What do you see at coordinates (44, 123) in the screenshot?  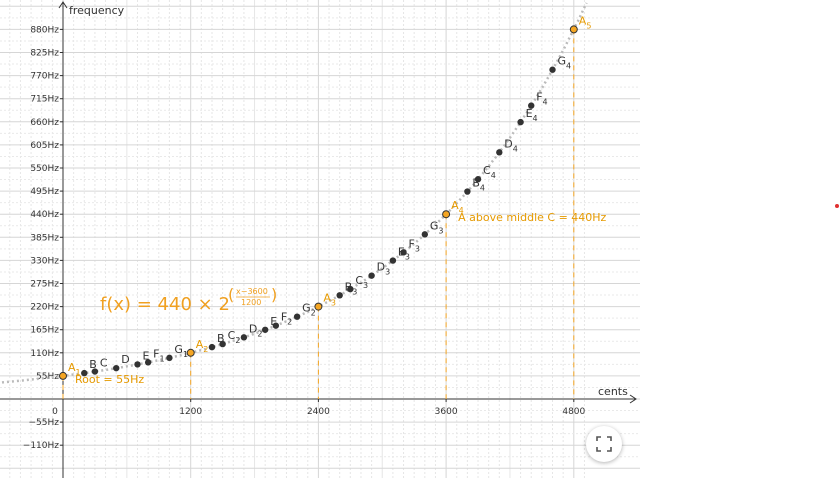 I see `y-tick-label: 660Hz` at bounding box center [44, 123].